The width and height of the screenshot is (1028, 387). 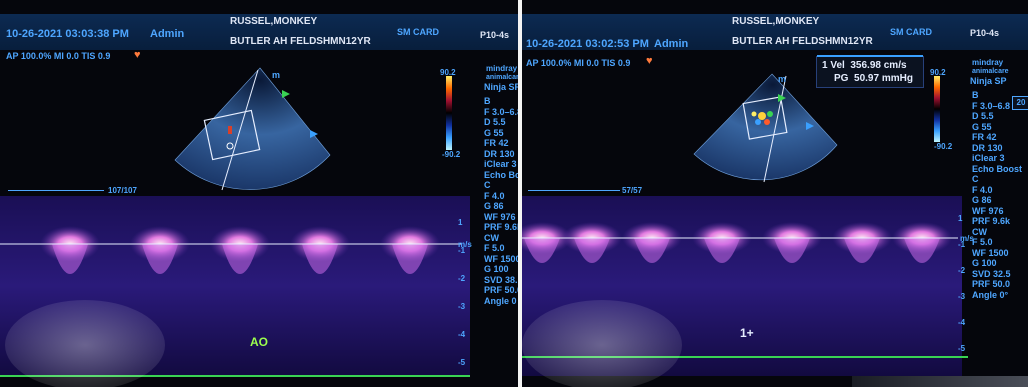 What do you see at coordinates (747, 333) in the screenshot?
I see `measurement-cursor: 1+` at bounding box center [747, 333].